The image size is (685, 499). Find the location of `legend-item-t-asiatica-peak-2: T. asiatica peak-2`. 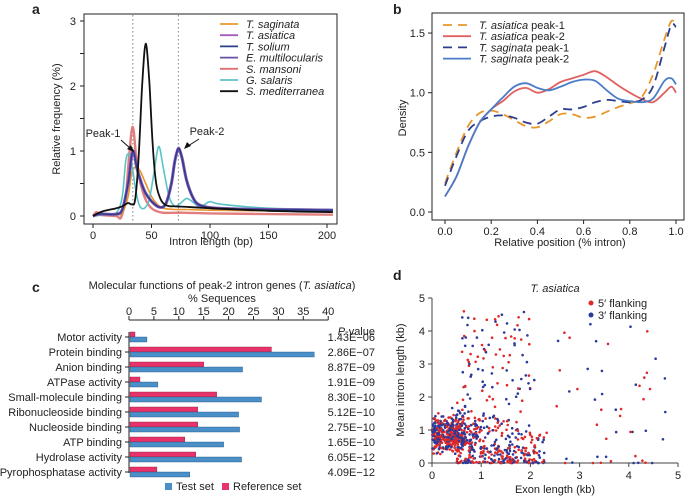

legend-item-t-asiatica-peak-2: T. asiatica peak-2 is located at coordinates (504, 37).